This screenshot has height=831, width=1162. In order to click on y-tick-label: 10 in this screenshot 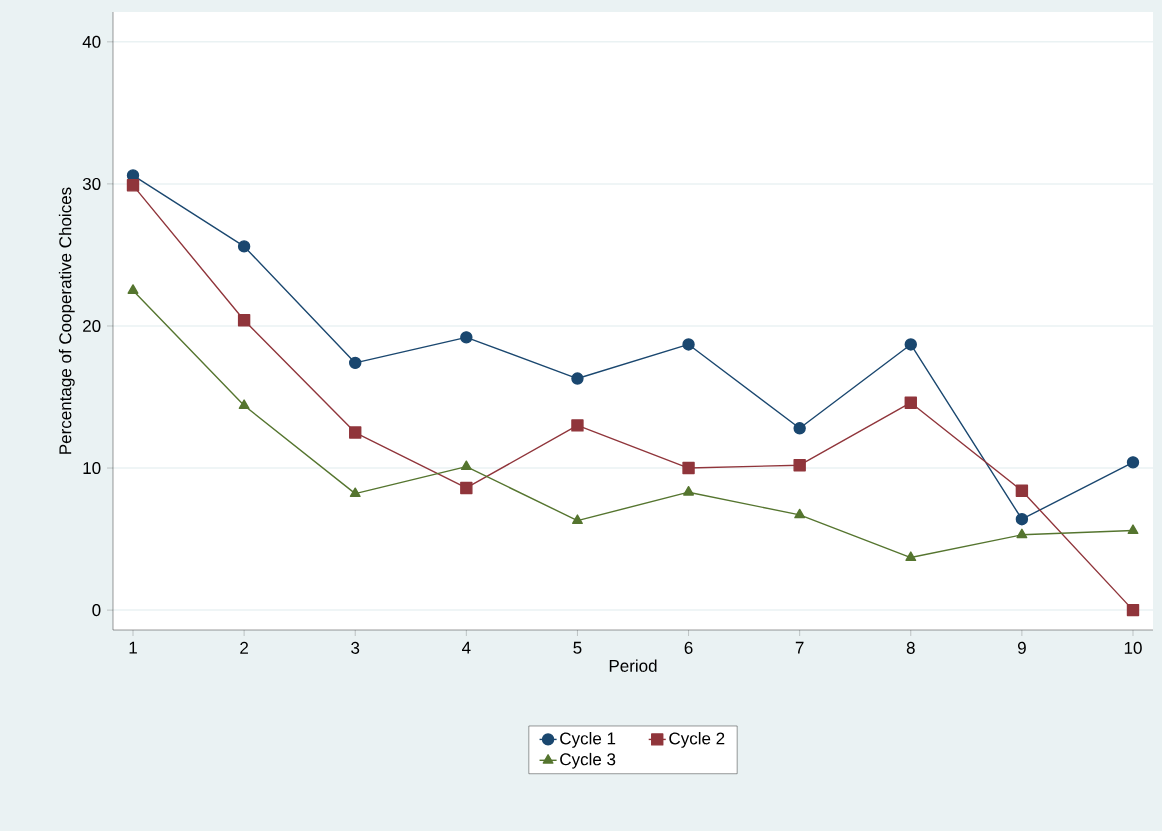, I will do `click(92, 468)`.